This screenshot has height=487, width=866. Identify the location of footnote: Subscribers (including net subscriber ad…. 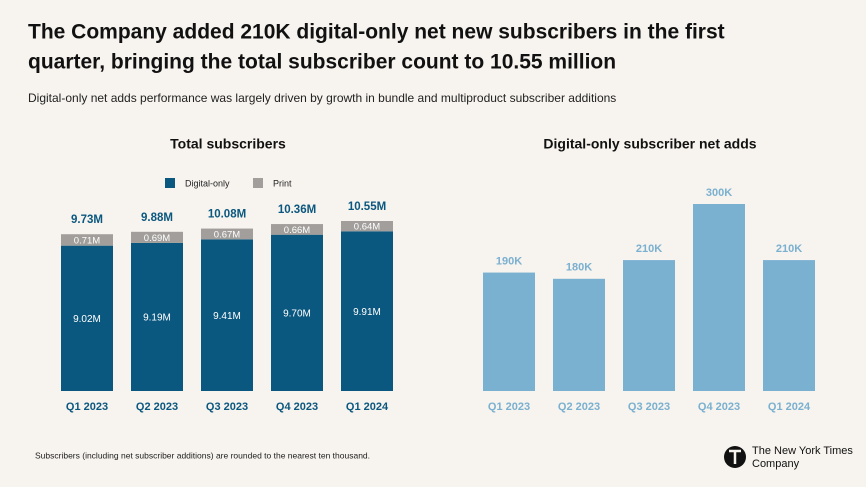
(202, 455).